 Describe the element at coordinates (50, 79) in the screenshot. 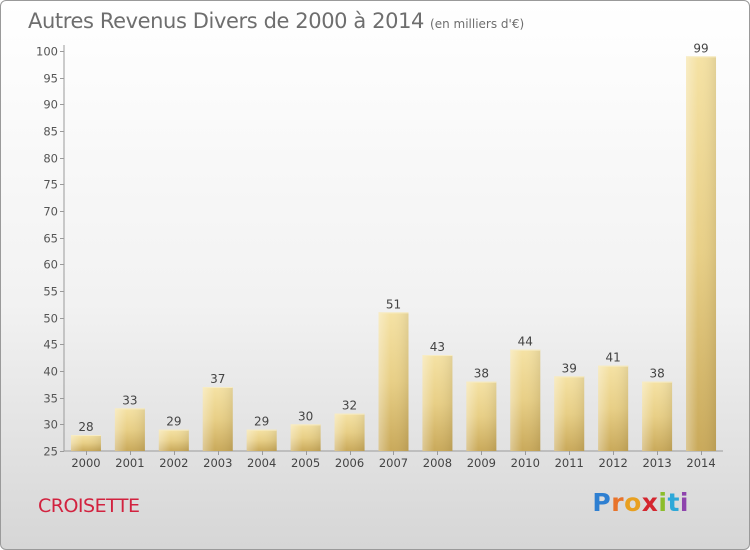

I see `y-tick-label: 95` at that location.